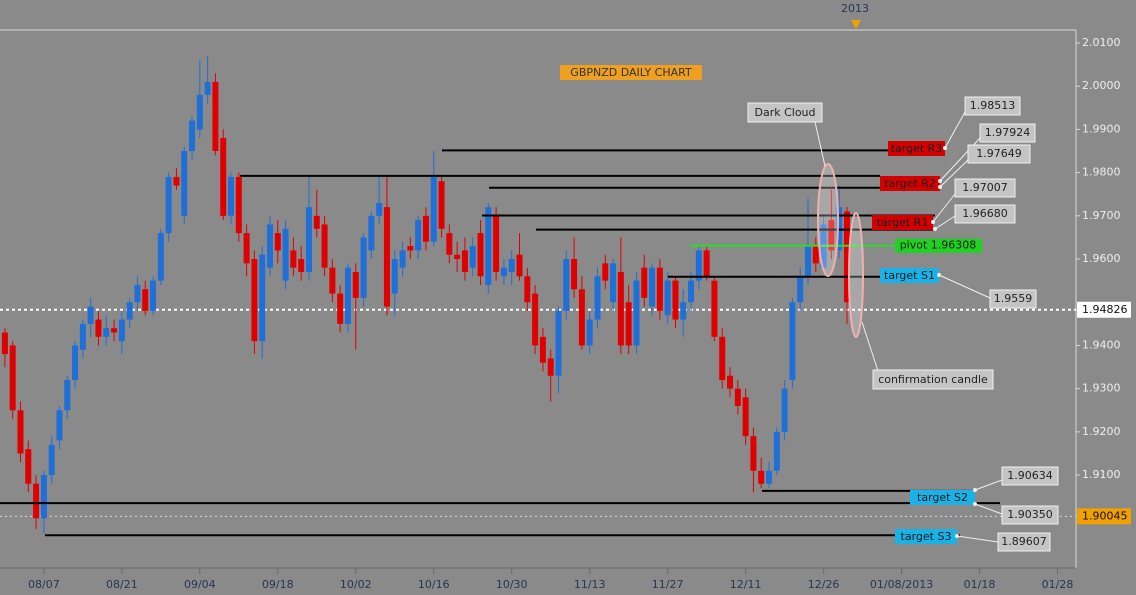 The width and height of the screenshot is (1136, 595). Describe the element at coordinates (1101, 85) in the screenshot. I see `y-tick-label: 2.0000` at that location.